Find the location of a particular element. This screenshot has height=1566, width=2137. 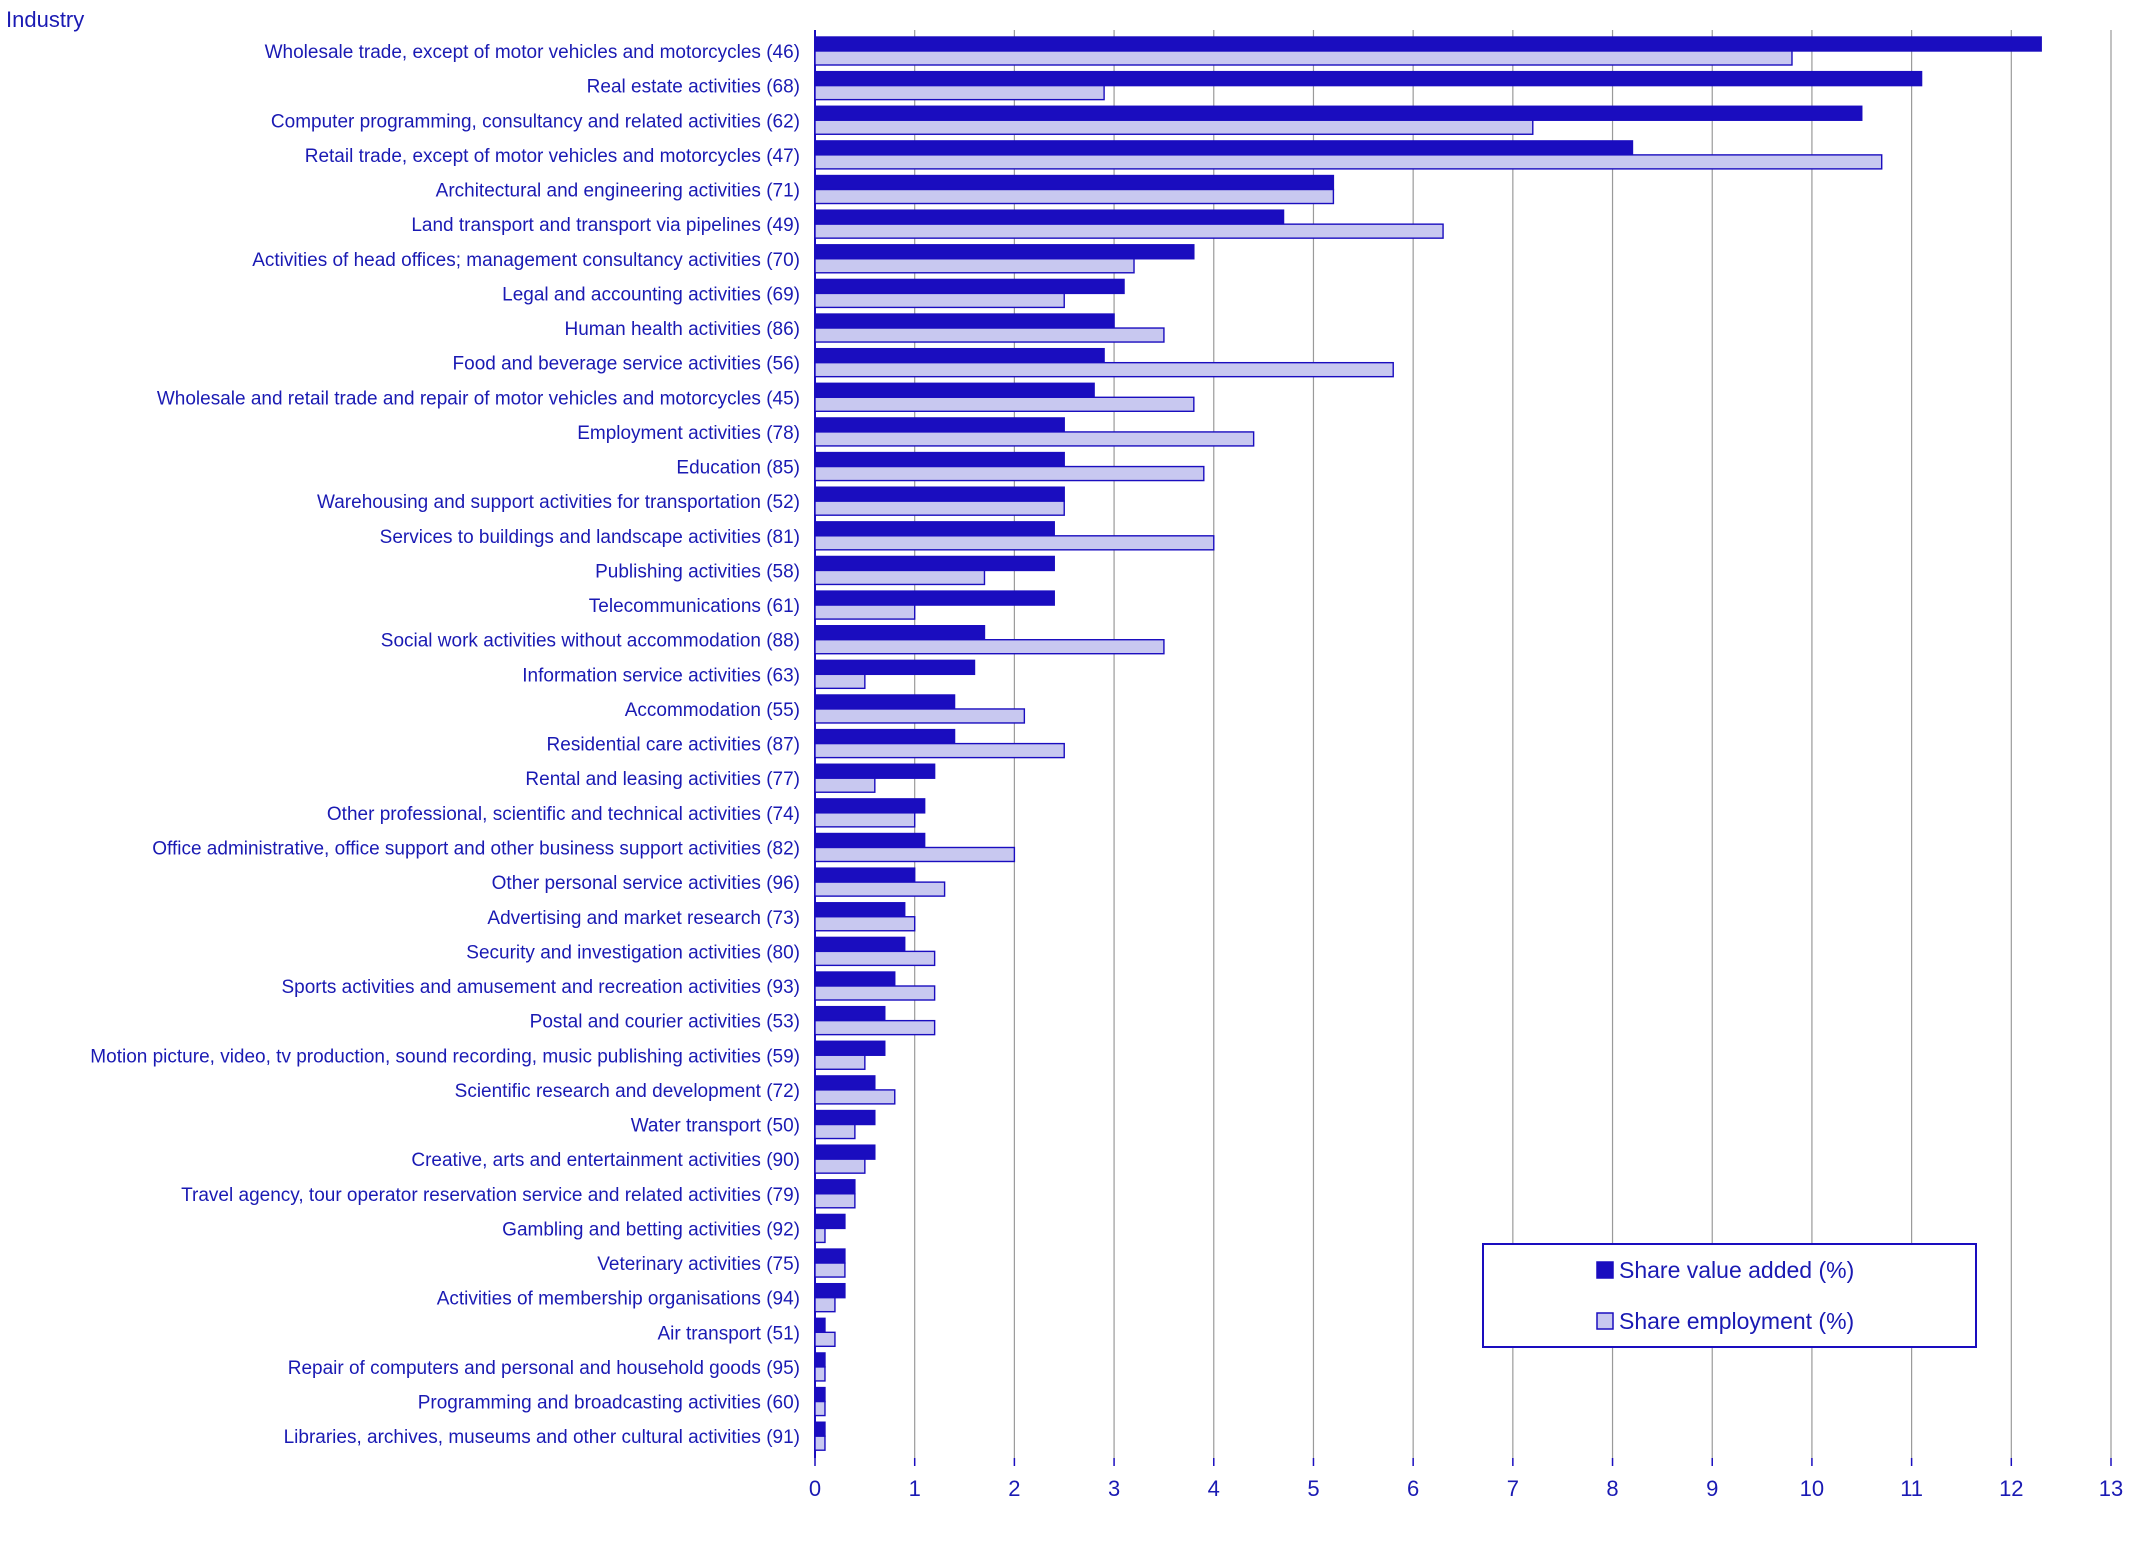

legend-label-value-added: Share value added (%) is located at coordinates (1736, 1270).